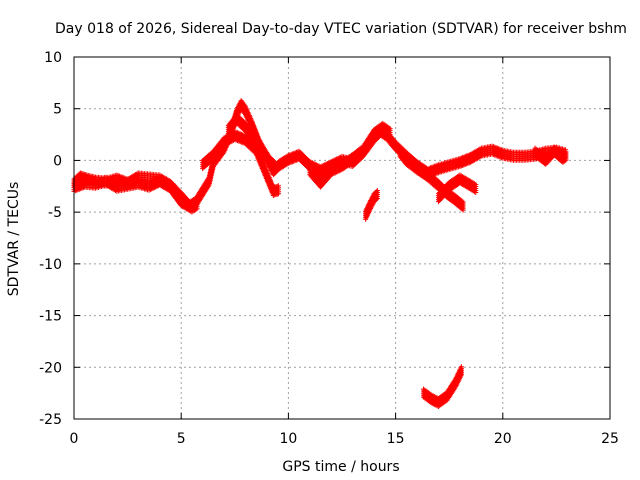 The image size is (640, 480). What do you see at coordinates (610, 439) in the screenshot?
I see `x-tick-label: 25` at bounding box center [610, 439].